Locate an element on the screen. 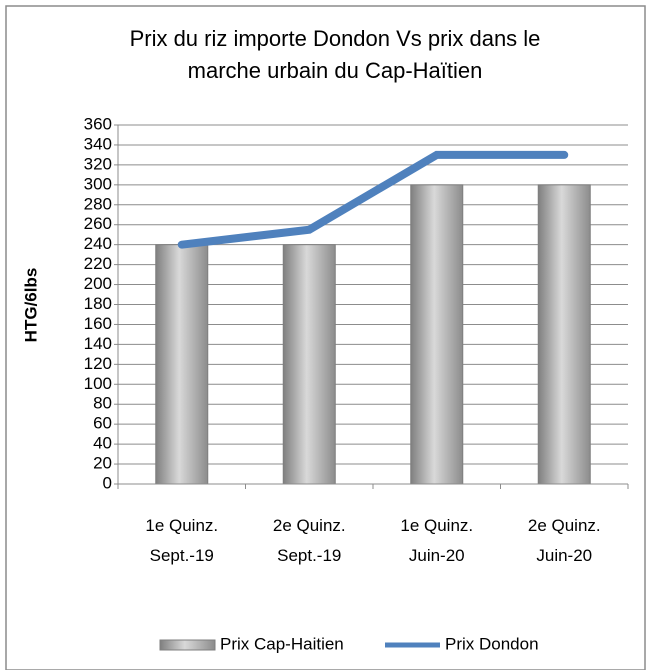 The width and height of the screenshot is (651, 670). x-tick-label: 1e Quinz. Juin-20 is located at coordinates (436, 540).